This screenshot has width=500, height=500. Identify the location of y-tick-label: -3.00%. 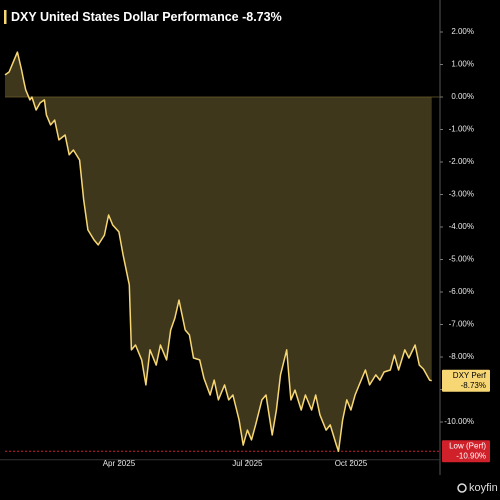
(461, 194).